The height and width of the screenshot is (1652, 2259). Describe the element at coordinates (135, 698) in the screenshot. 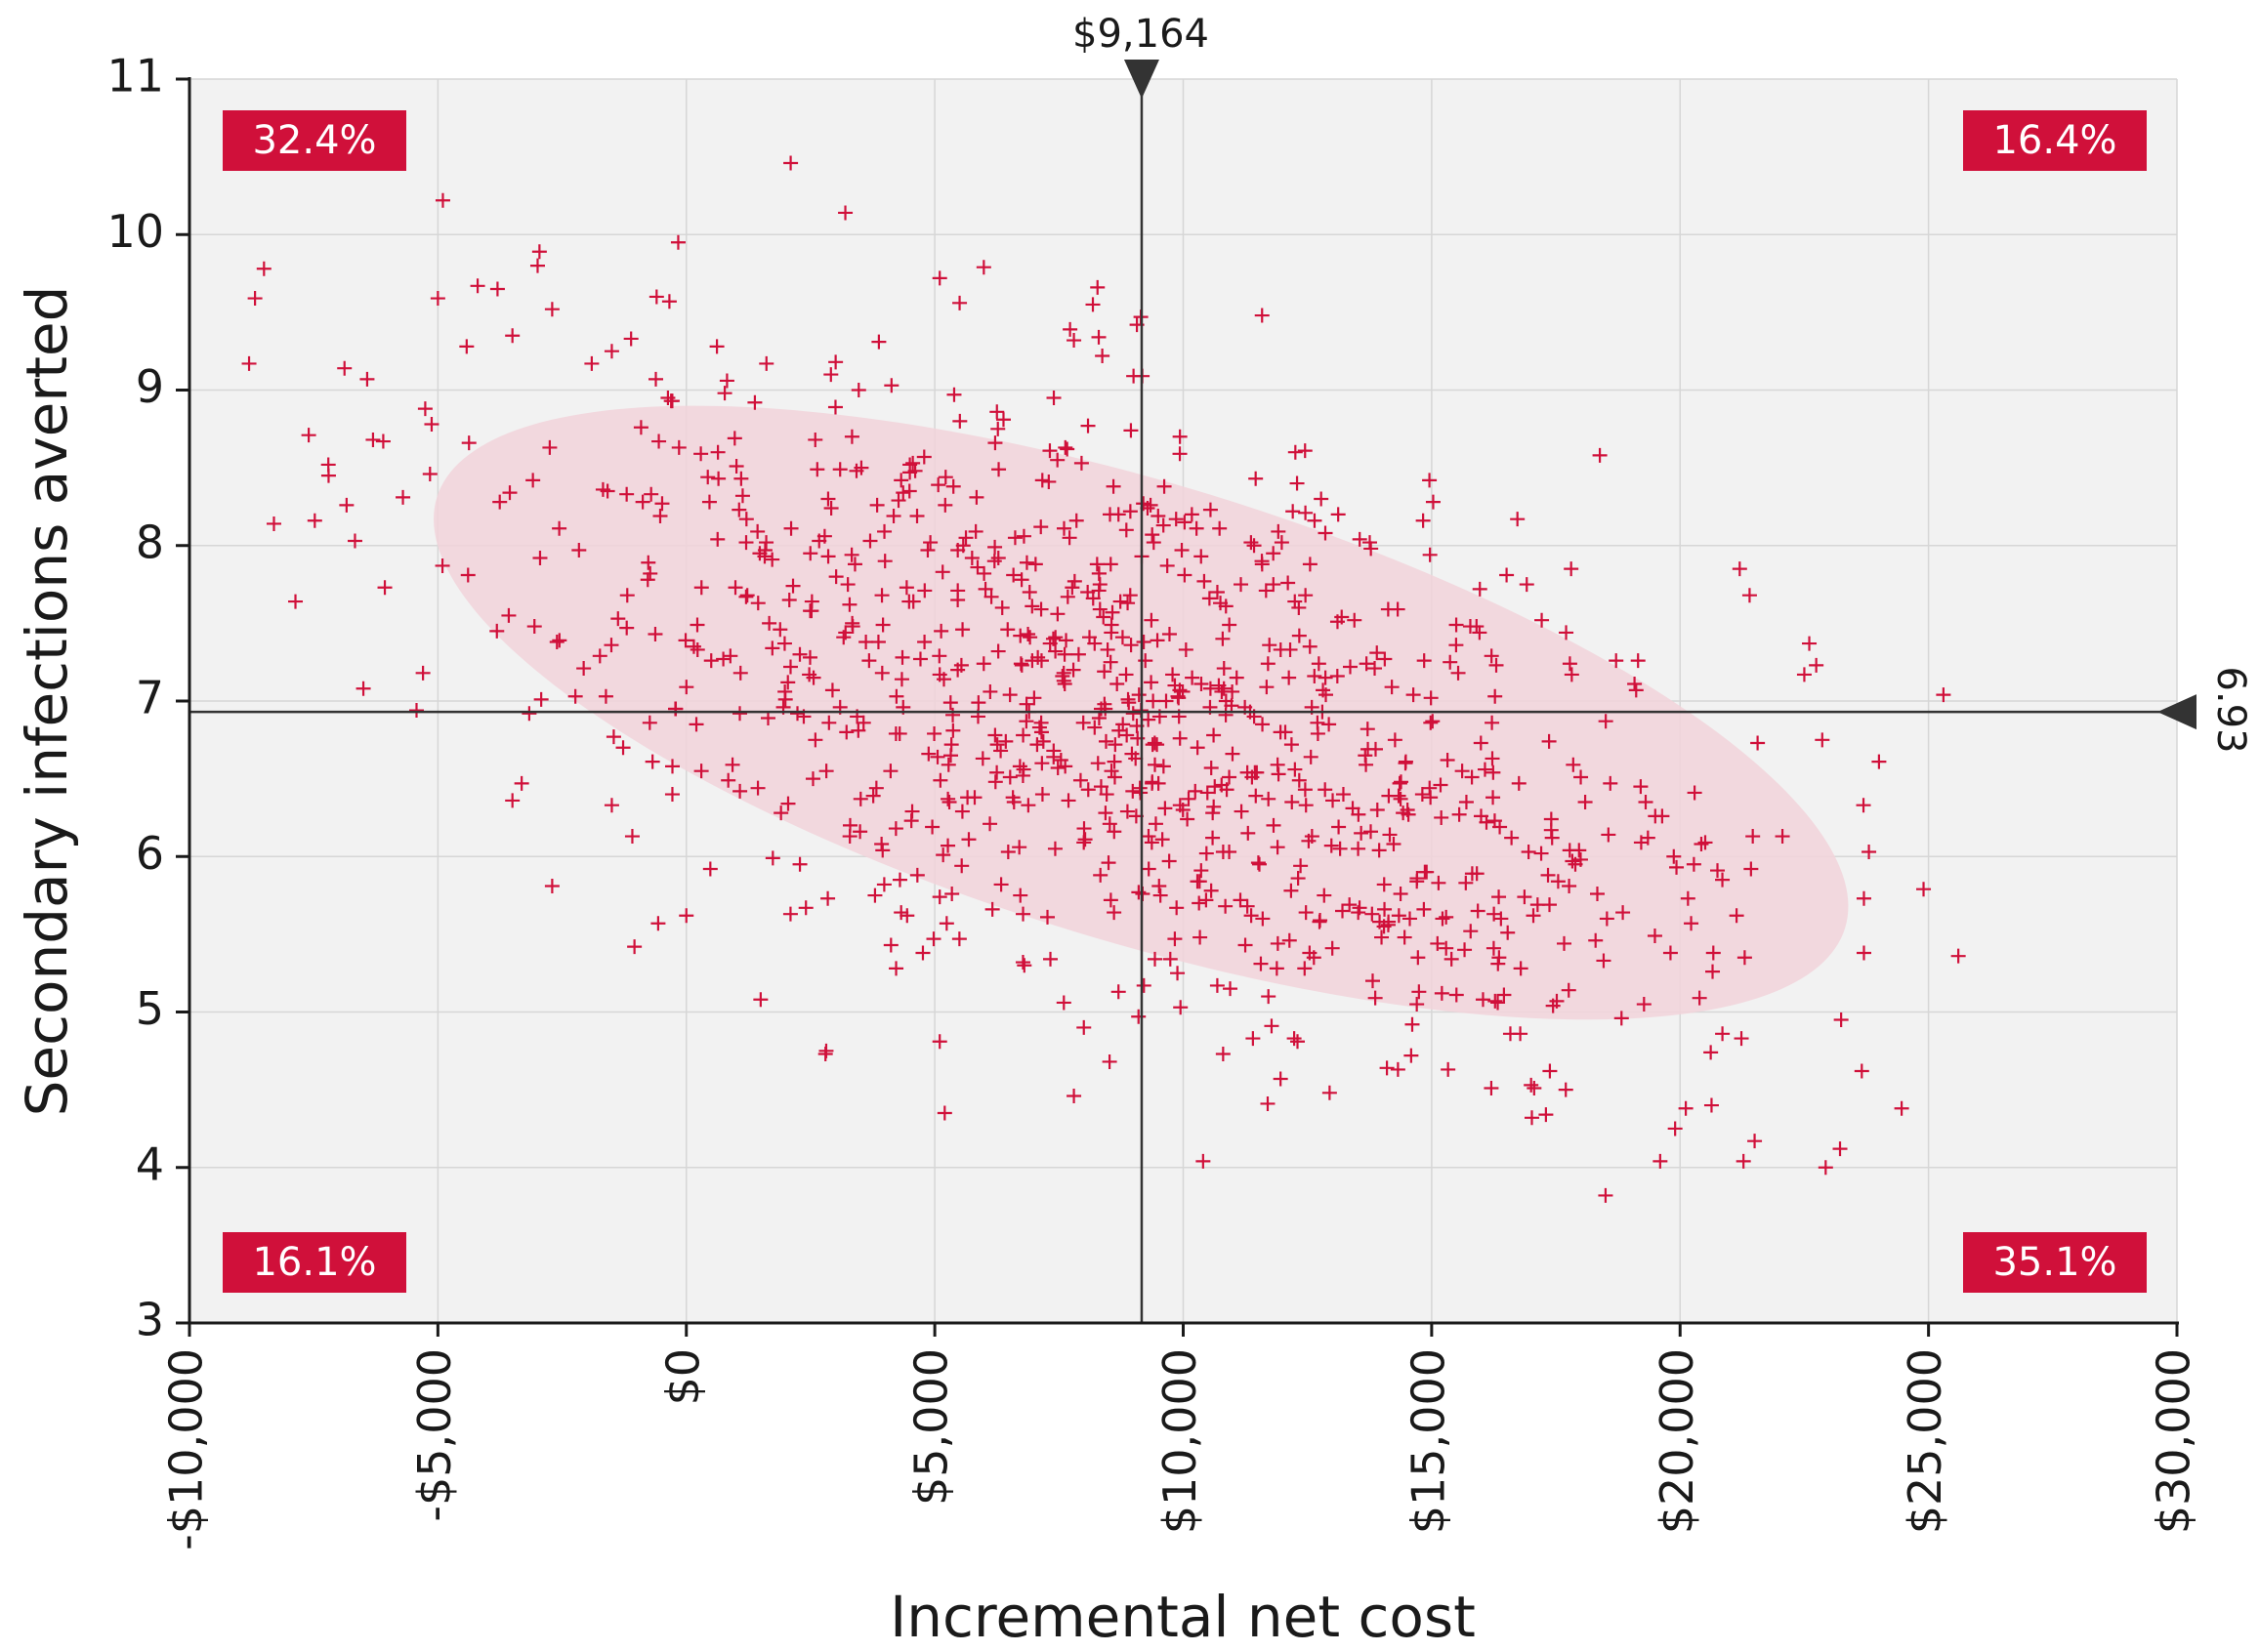

I see `y-tick-labels: 3 4 5 6 7 8 9 10 11` at that location.